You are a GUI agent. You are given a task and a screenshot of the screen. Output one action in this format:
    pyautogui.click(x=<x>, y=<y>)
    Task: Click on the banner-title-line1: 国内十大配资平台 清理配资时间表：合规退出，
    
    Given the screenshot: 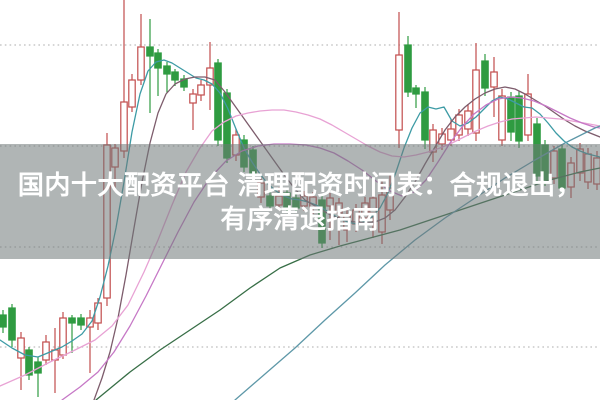 What is the action you would take?
    pyautogui.click(x=300, y=184)
    